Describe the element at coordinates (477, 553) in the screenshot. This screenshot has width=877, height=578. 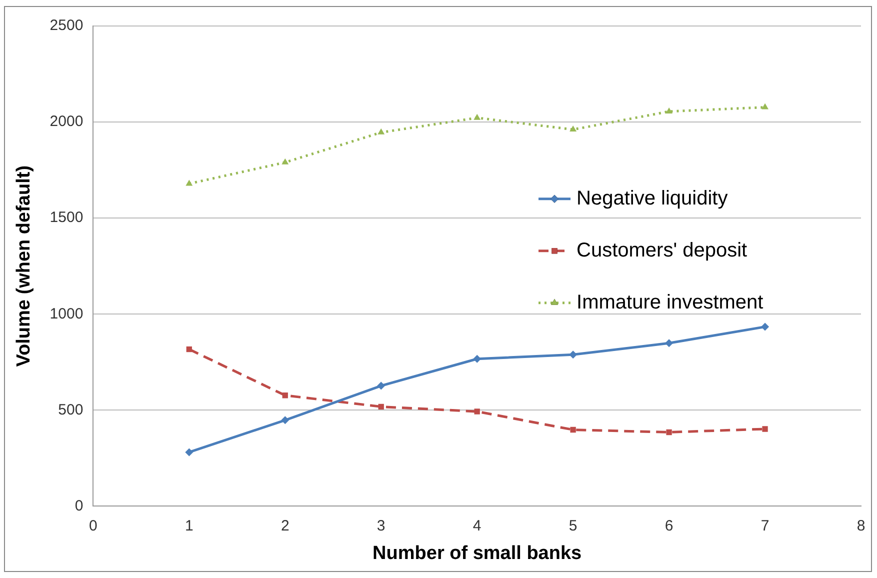
I see `x-axis-title: Number of small banks` at that location.